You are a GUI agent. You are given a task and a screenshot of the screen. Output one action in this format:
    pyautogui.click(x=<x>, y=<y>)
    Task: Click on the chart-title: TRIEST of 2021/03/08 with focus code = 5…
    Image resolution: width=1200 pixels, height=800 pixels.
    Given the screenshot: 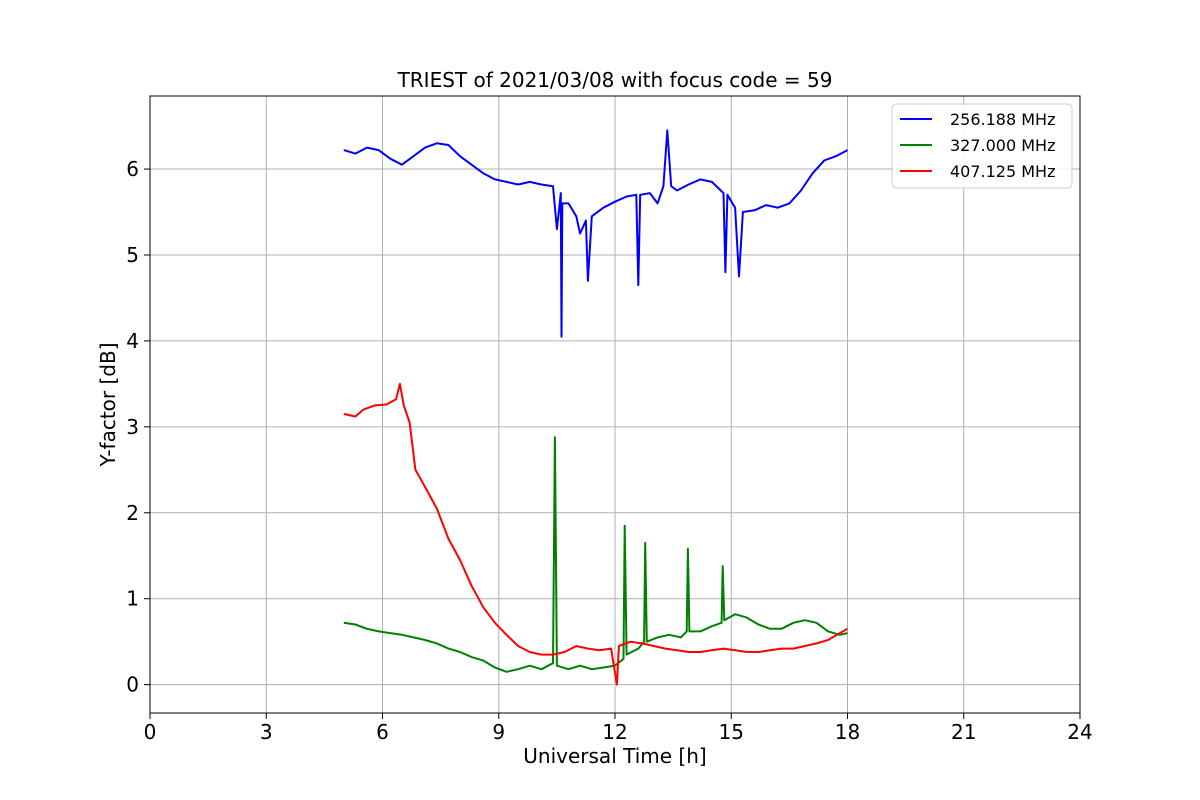 What is the action you would take?
    pyautogui.click(x=615, y=80)
    